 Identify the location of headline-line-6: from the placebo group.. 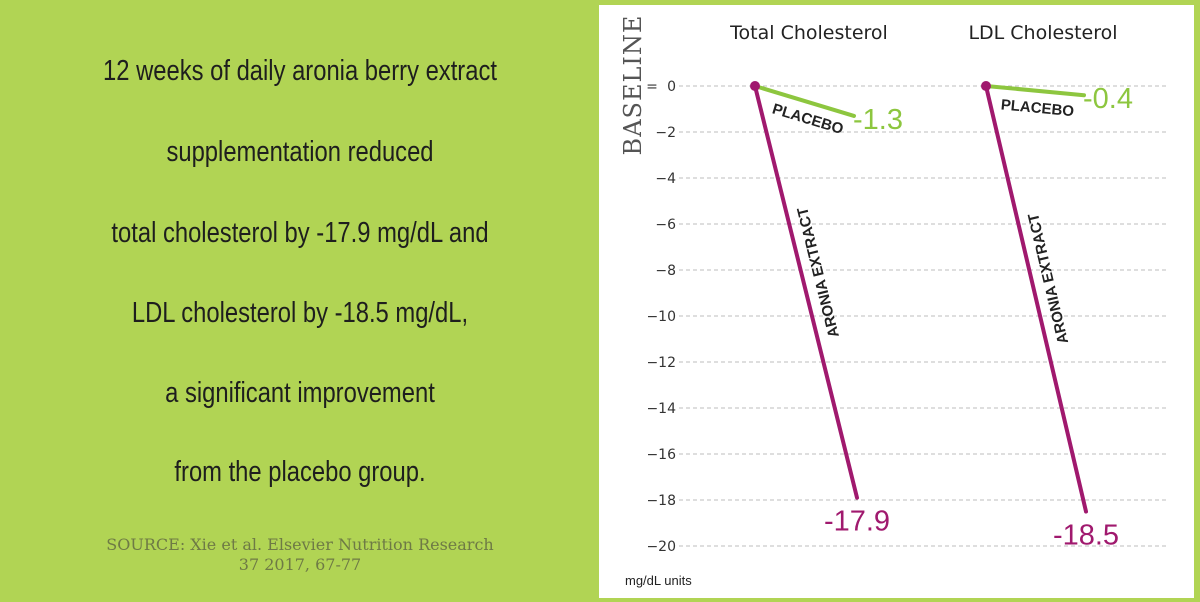
(300, 472).